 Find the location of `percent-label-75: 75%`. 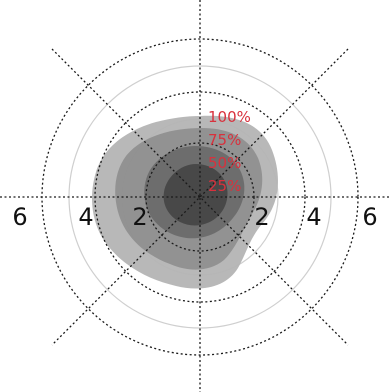

percent-label-75: 75% is located at coordinates (224, 140).